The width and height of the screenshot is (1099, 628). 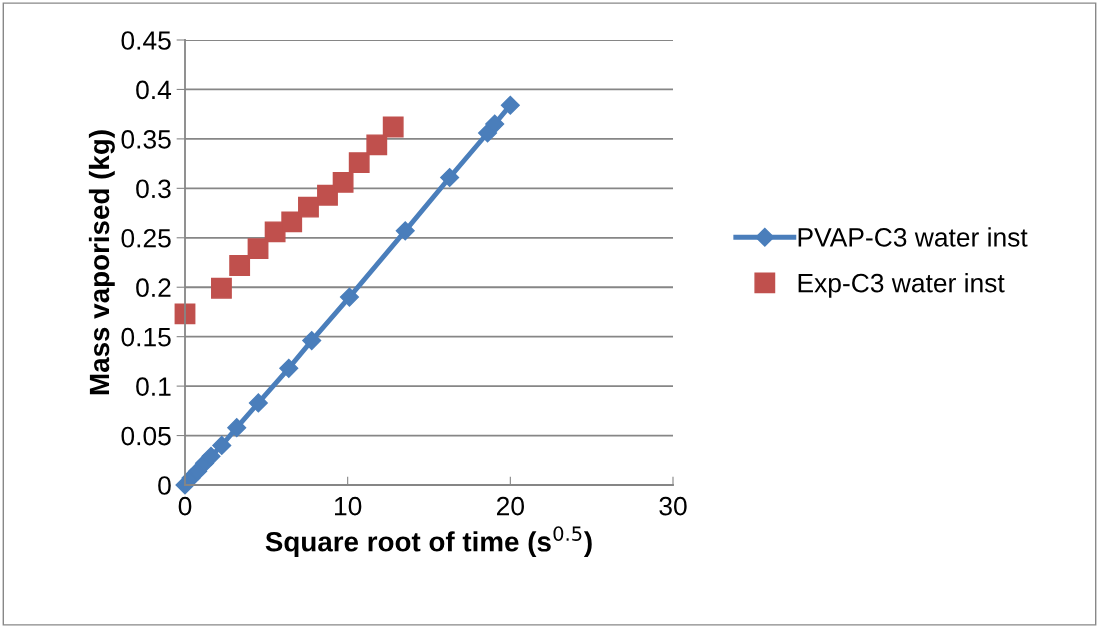 I want to click on y-tick-label: 0.4, so click(x=154, y=90).